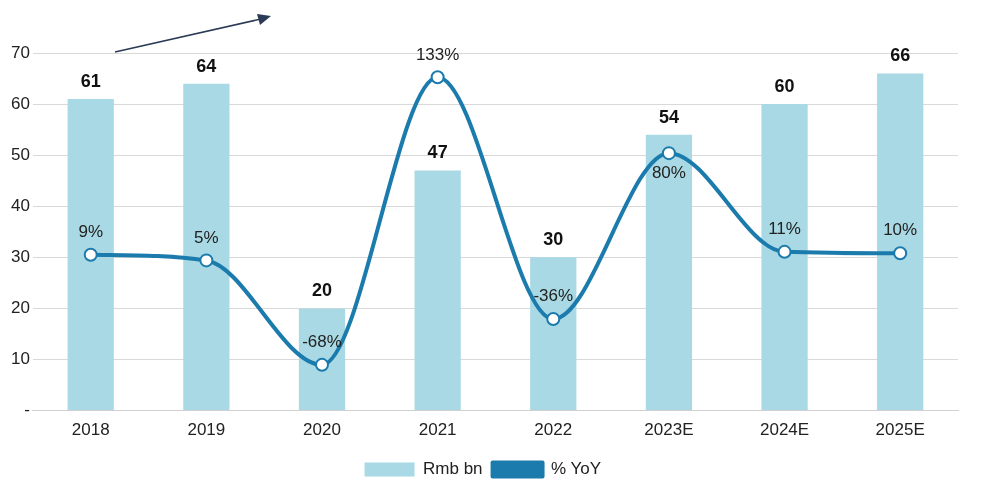  Describe the element at coordinates (668, 173) in the screenshot. I see `data-label: 80%` at that location.